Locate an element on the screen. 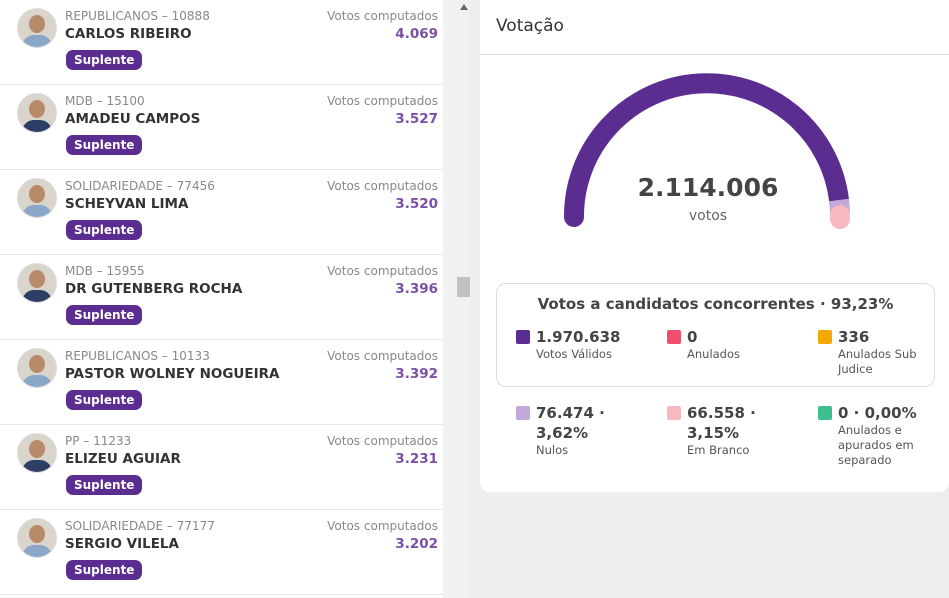 The width and height of the screenshot is (949, 598). legend-value: 0 · 0,00% is located at coordinates (877, 413).